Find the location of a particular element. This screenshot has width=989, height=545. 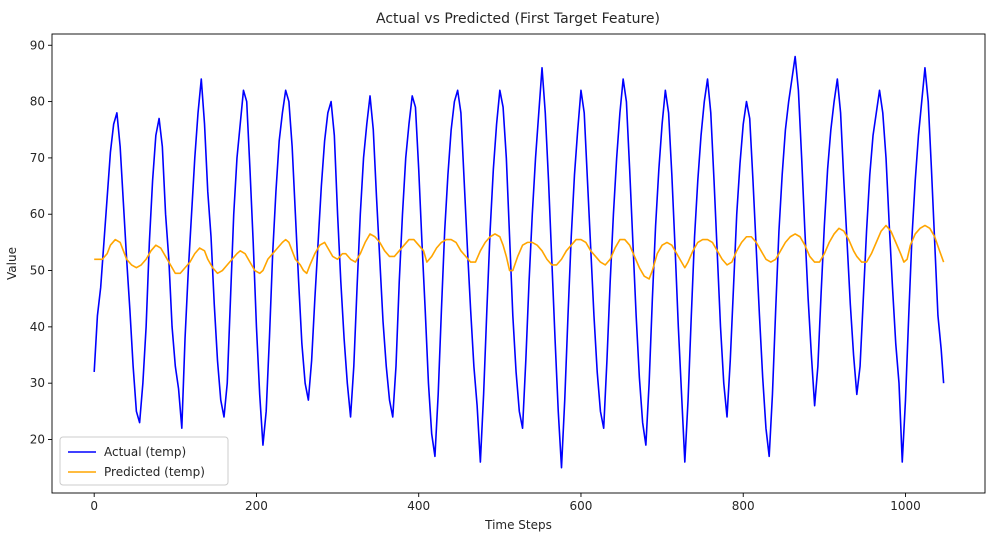

legend-box is located at coordinates (144, 461).